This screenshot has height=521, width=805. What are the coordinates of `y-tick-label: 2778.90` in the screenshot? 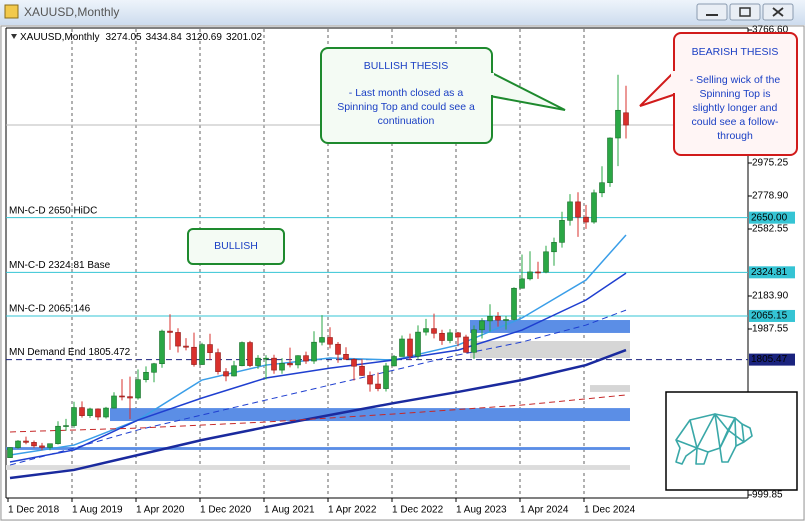 It's located at (770, 196).